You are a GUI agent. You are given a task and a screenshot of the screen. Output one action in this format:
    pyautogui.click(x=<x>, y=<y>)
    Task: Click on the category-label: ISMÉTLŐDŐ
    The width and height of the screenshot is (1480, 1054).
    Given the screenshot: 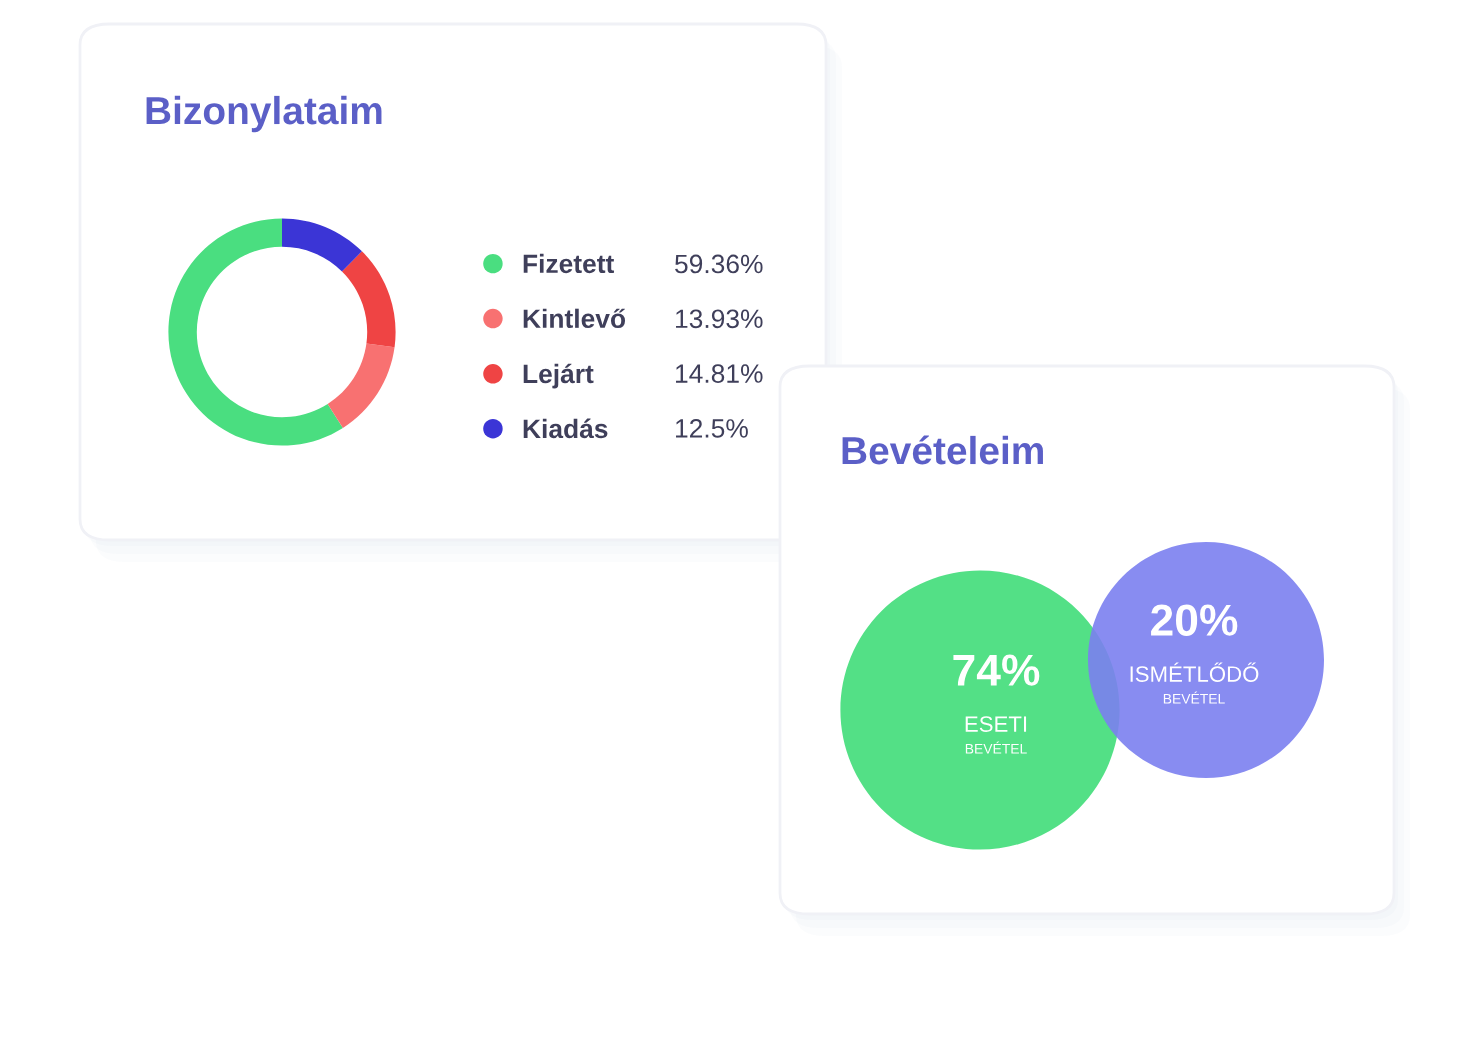 What is the action you would take?
    pyautogui.click(x=1194, y=672)
    